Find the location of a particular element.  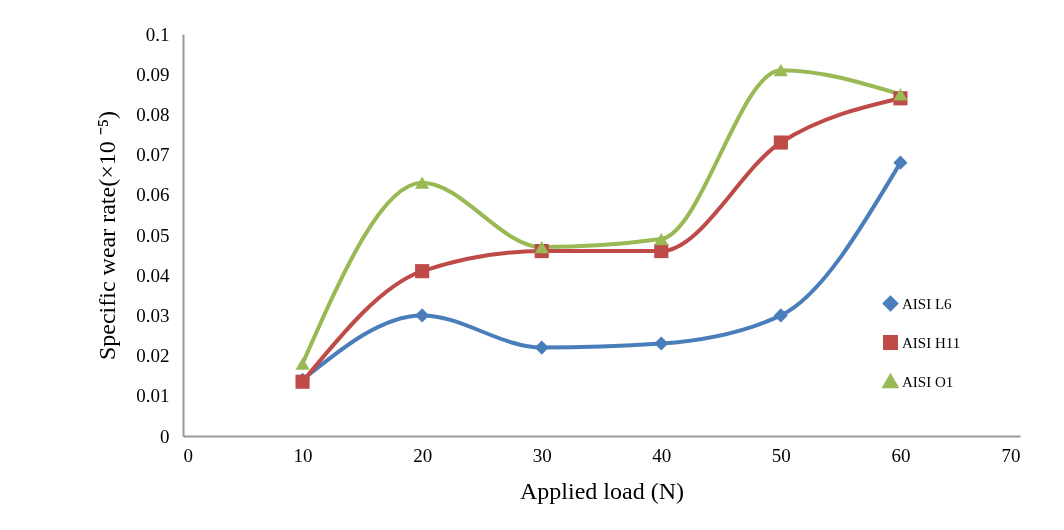

x-axis-title: Applied load (N) is located at coordinates (602, 490).